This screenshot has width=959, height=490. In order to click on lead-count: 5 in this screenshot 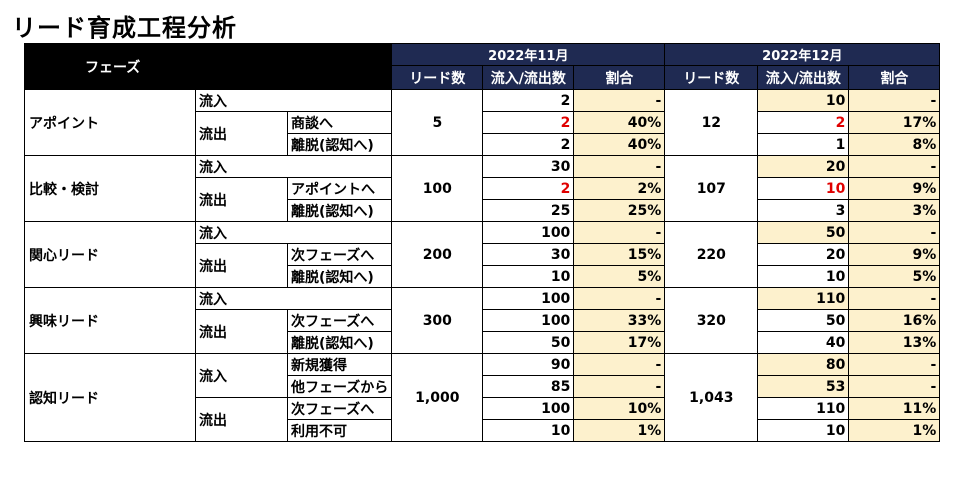, I will do `click(437, 122)`.